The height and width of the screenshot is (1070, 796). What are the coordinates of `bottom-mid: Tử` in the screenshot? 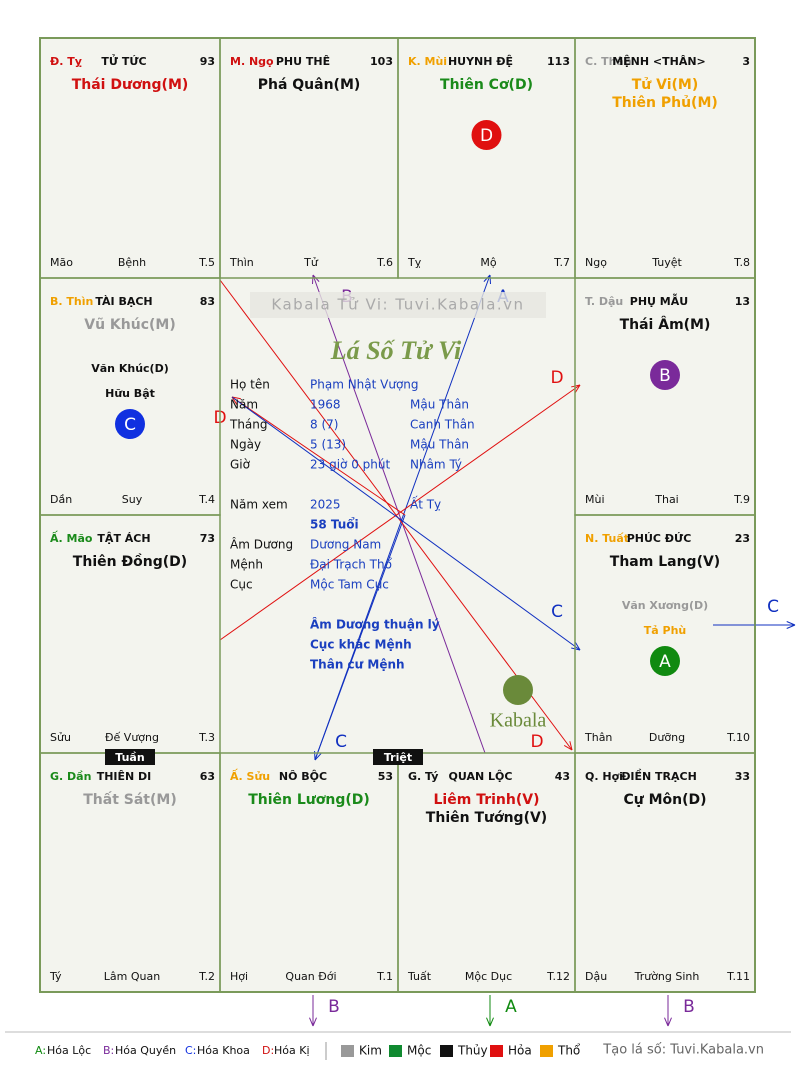 It's located at (311, 262).